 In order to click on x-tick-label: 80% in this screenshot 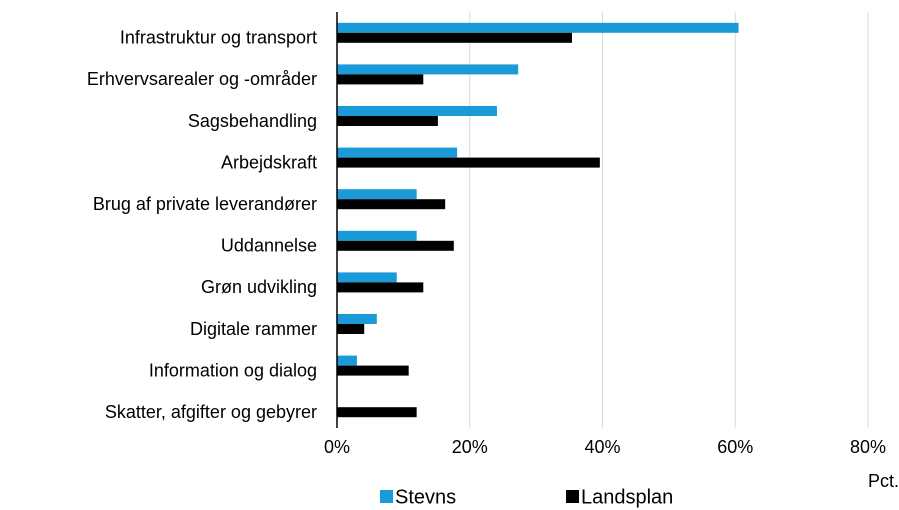, I will do `click(868, 447)`.